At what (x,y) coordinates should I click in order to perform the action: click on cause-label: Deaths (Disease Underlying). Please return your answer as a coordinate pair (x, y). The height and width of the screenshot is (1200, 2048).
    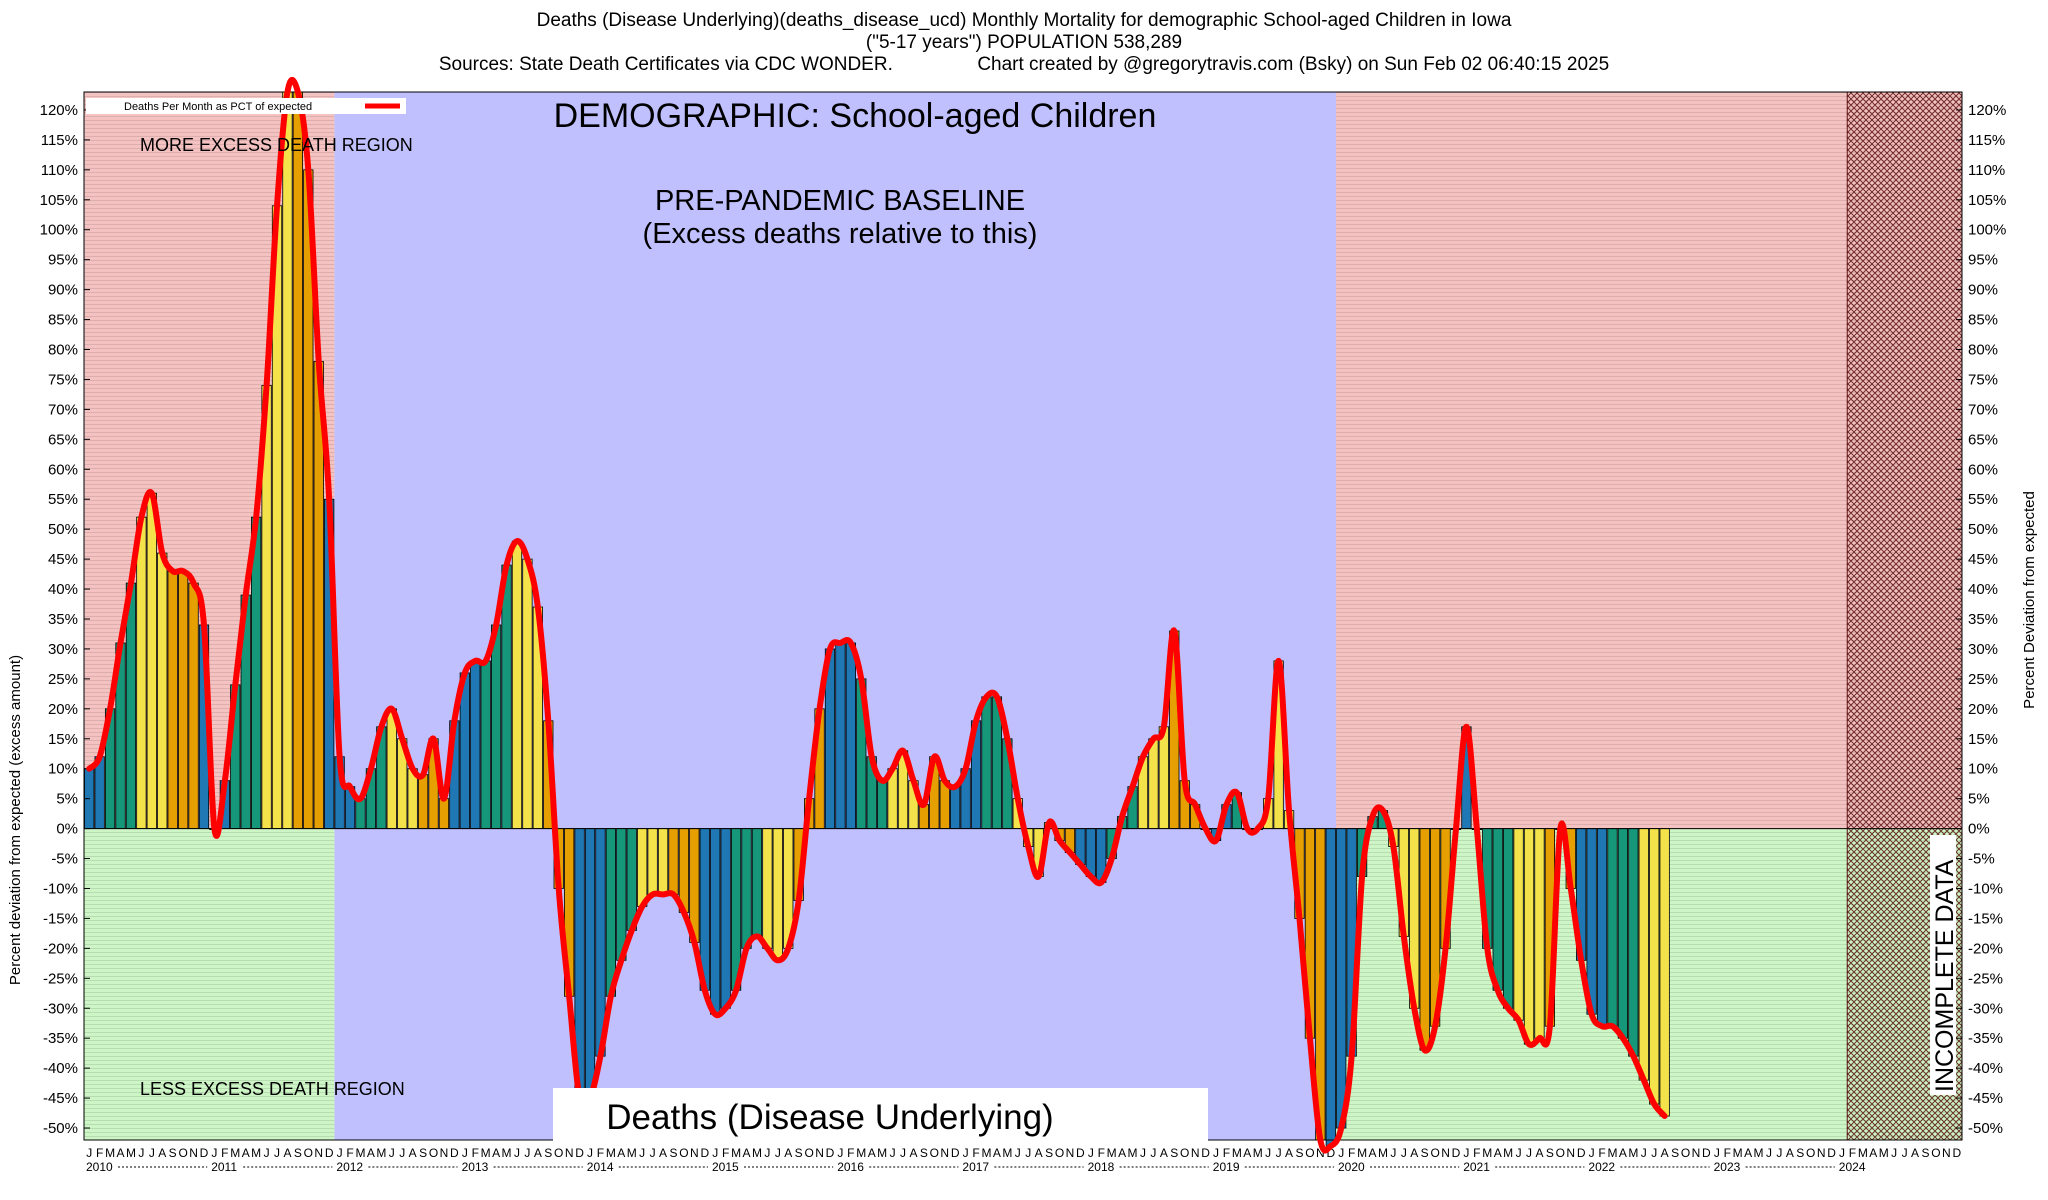
    Looking at the image, I should click on (829, 1117).